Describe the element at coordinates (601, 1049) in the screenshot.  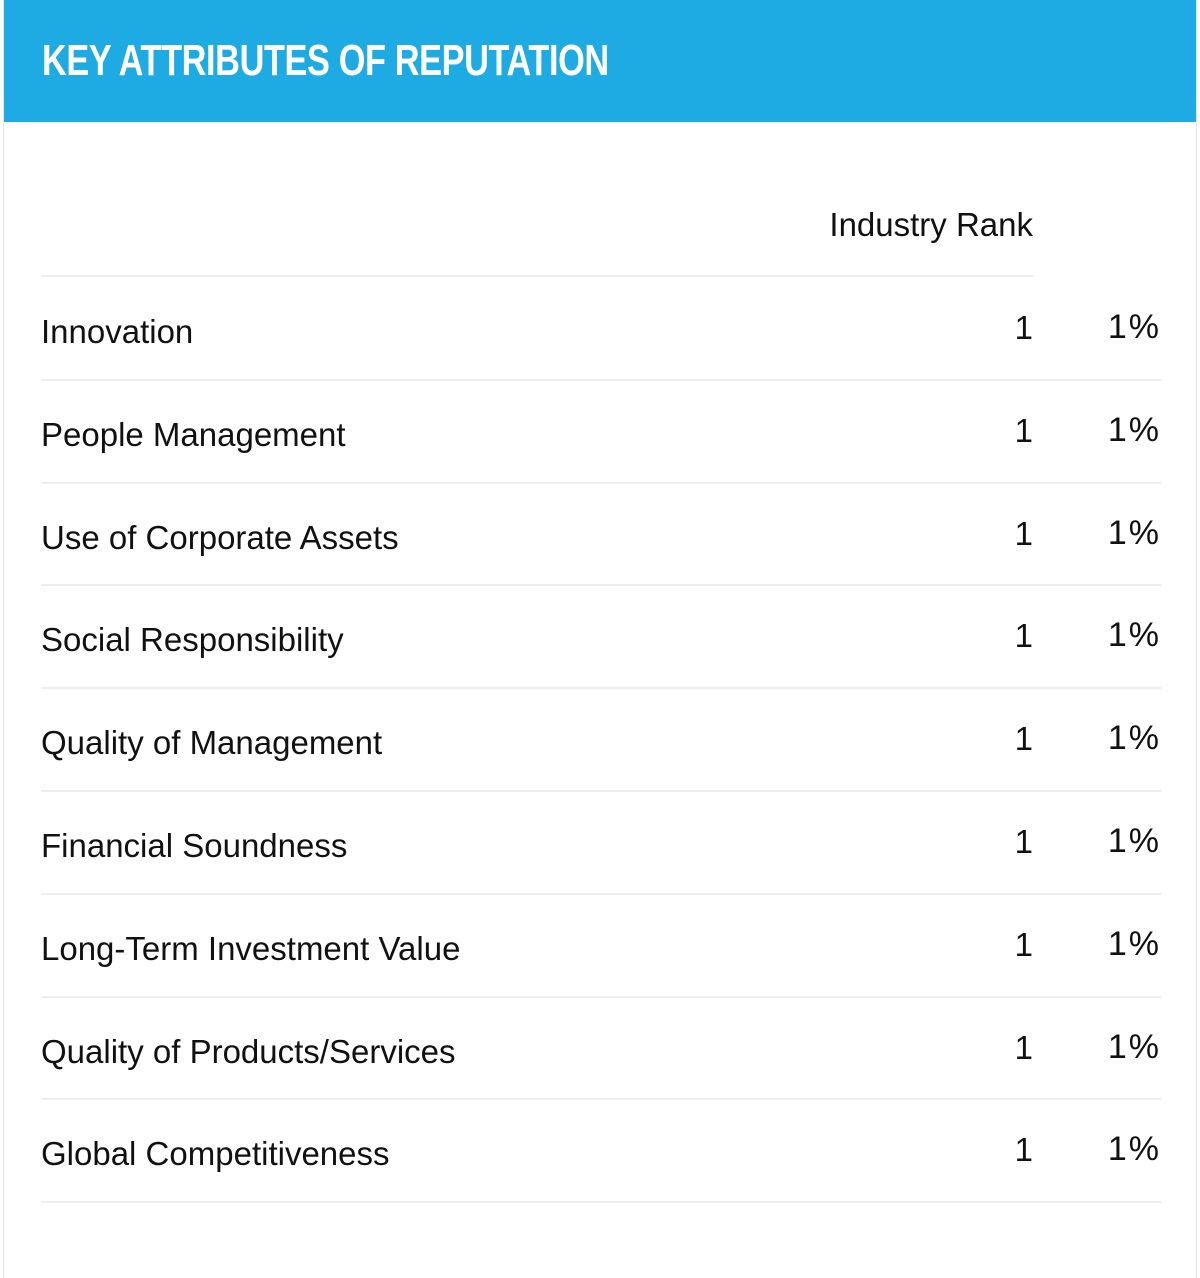
I see `table-row: Quality of Products/Services 1 1%` at that location.